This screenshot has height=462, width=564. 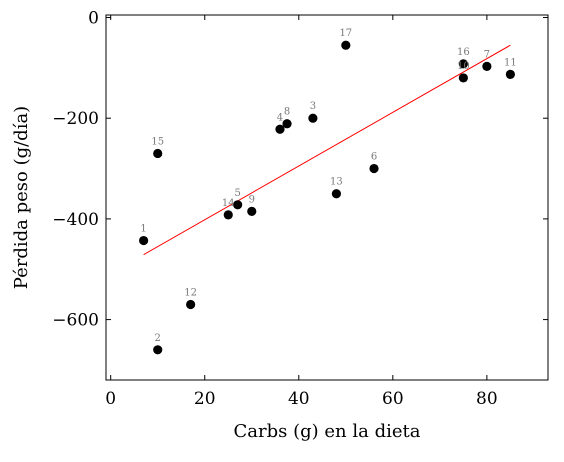 I want to click on point-label: 1, so click(x=143, y=229).